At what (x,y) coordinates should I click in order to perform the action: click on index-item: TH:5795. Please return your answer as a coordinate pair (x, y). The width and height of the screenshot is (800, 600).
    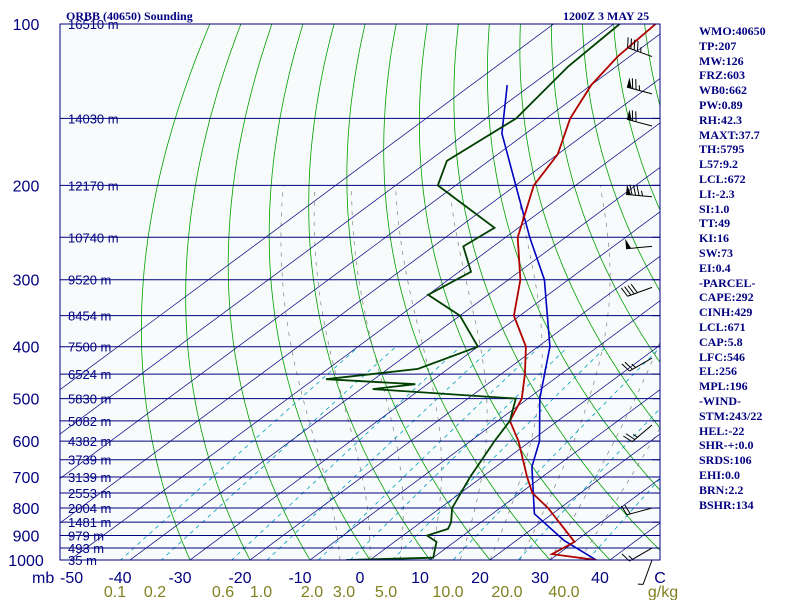
    Looking at the image, I should click on (722, 149).